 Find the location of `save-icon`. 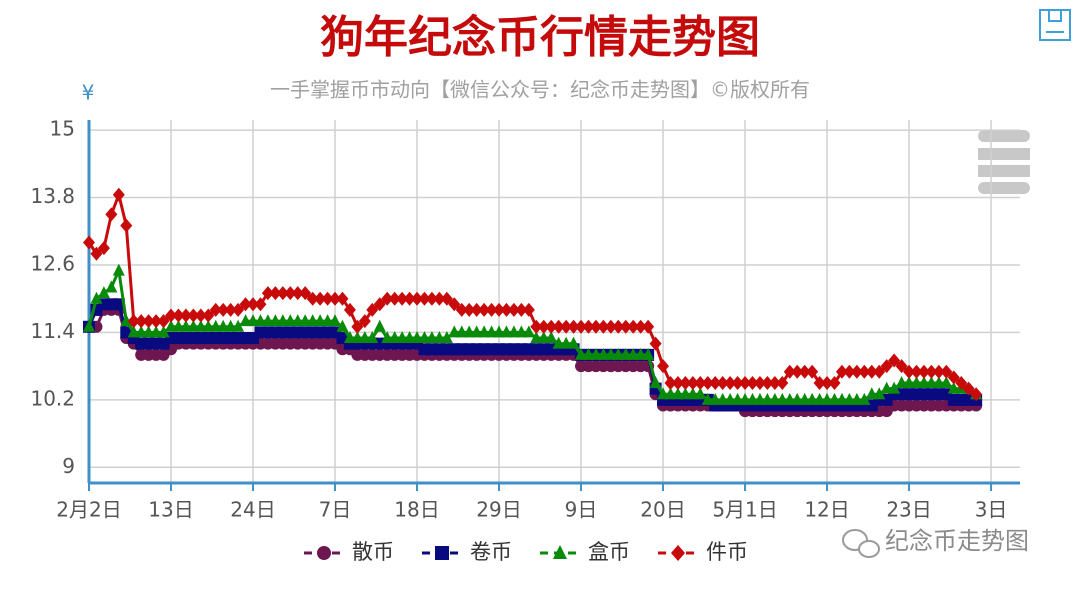

save-icon is located at coordinates (1055, 25).